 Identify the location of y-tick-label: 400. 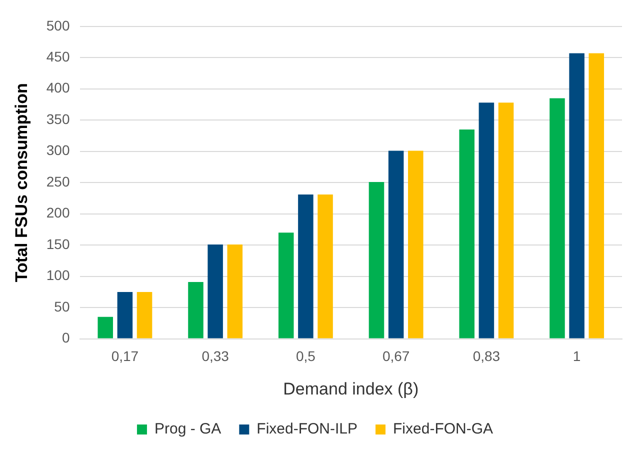
(58, 88).